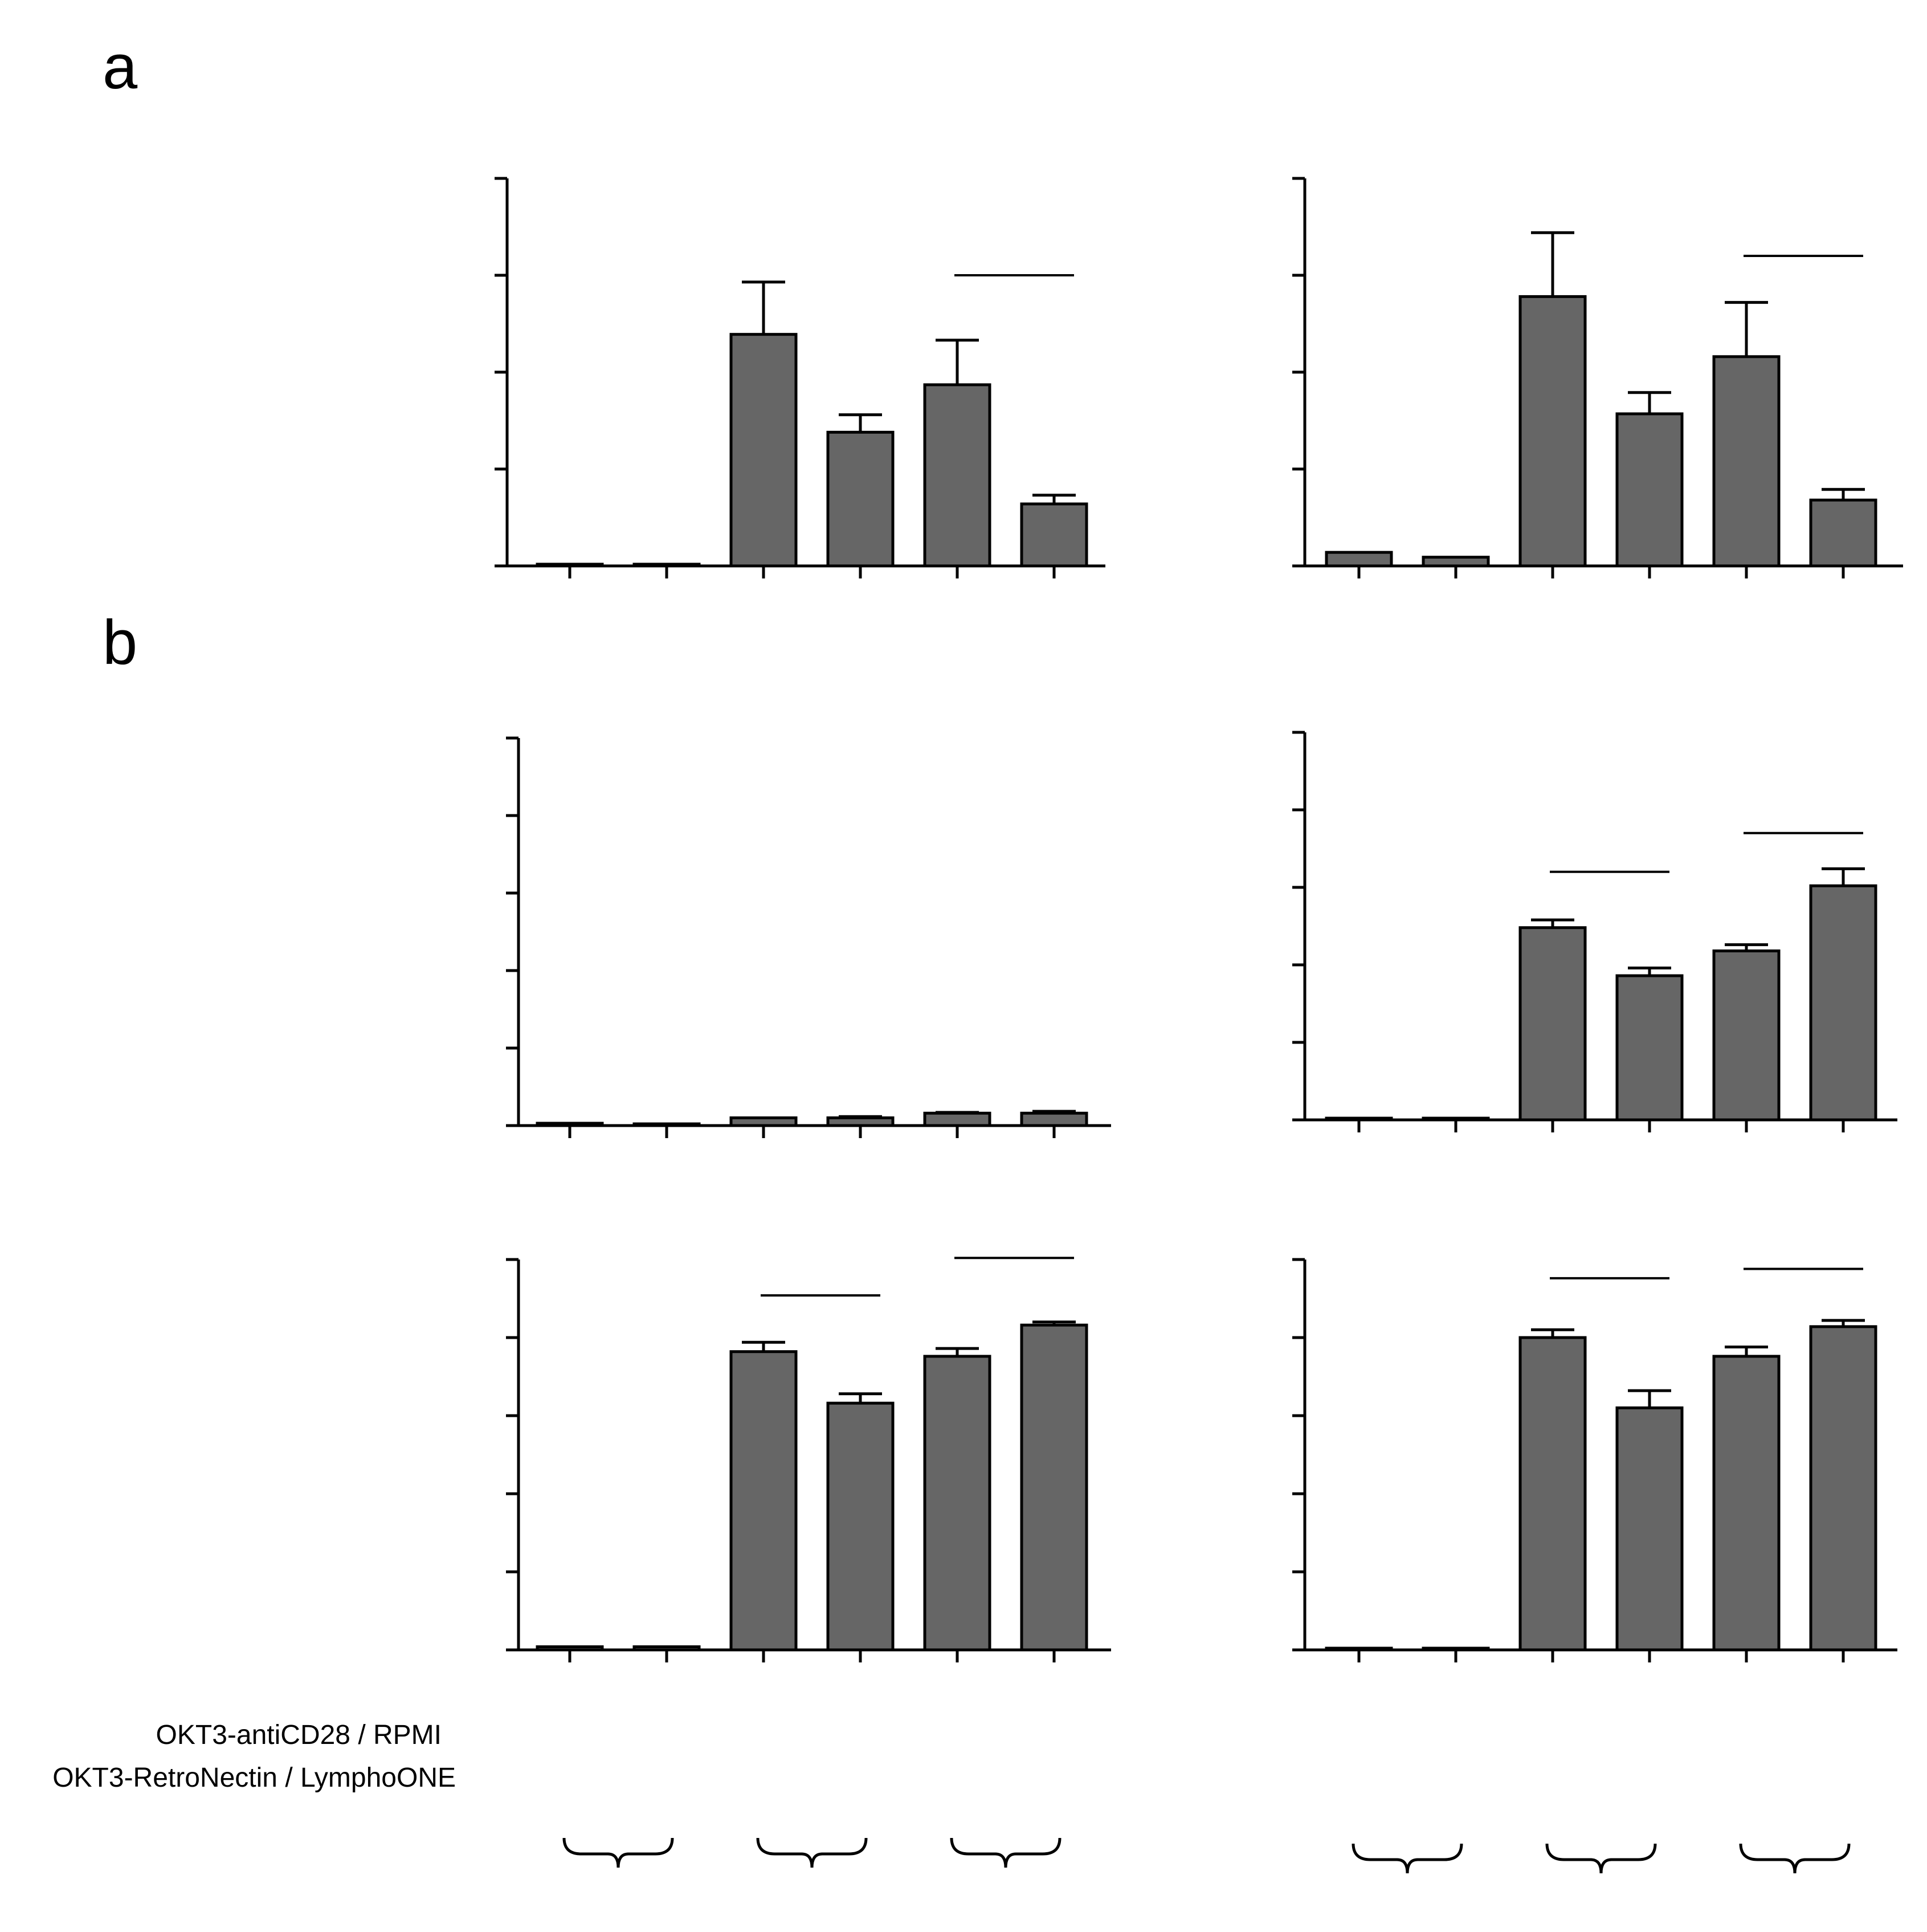  I want to click on row-label-okt3-retronectin: OKT3-RetroNectin / LymphoONE, so click(254, 1778).